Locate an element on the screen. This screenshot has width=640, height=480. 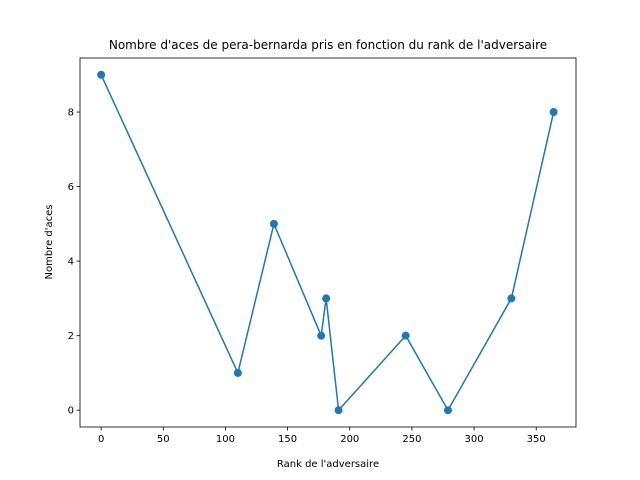
x-tick-label: 50 is located at coordinates (163, 439).